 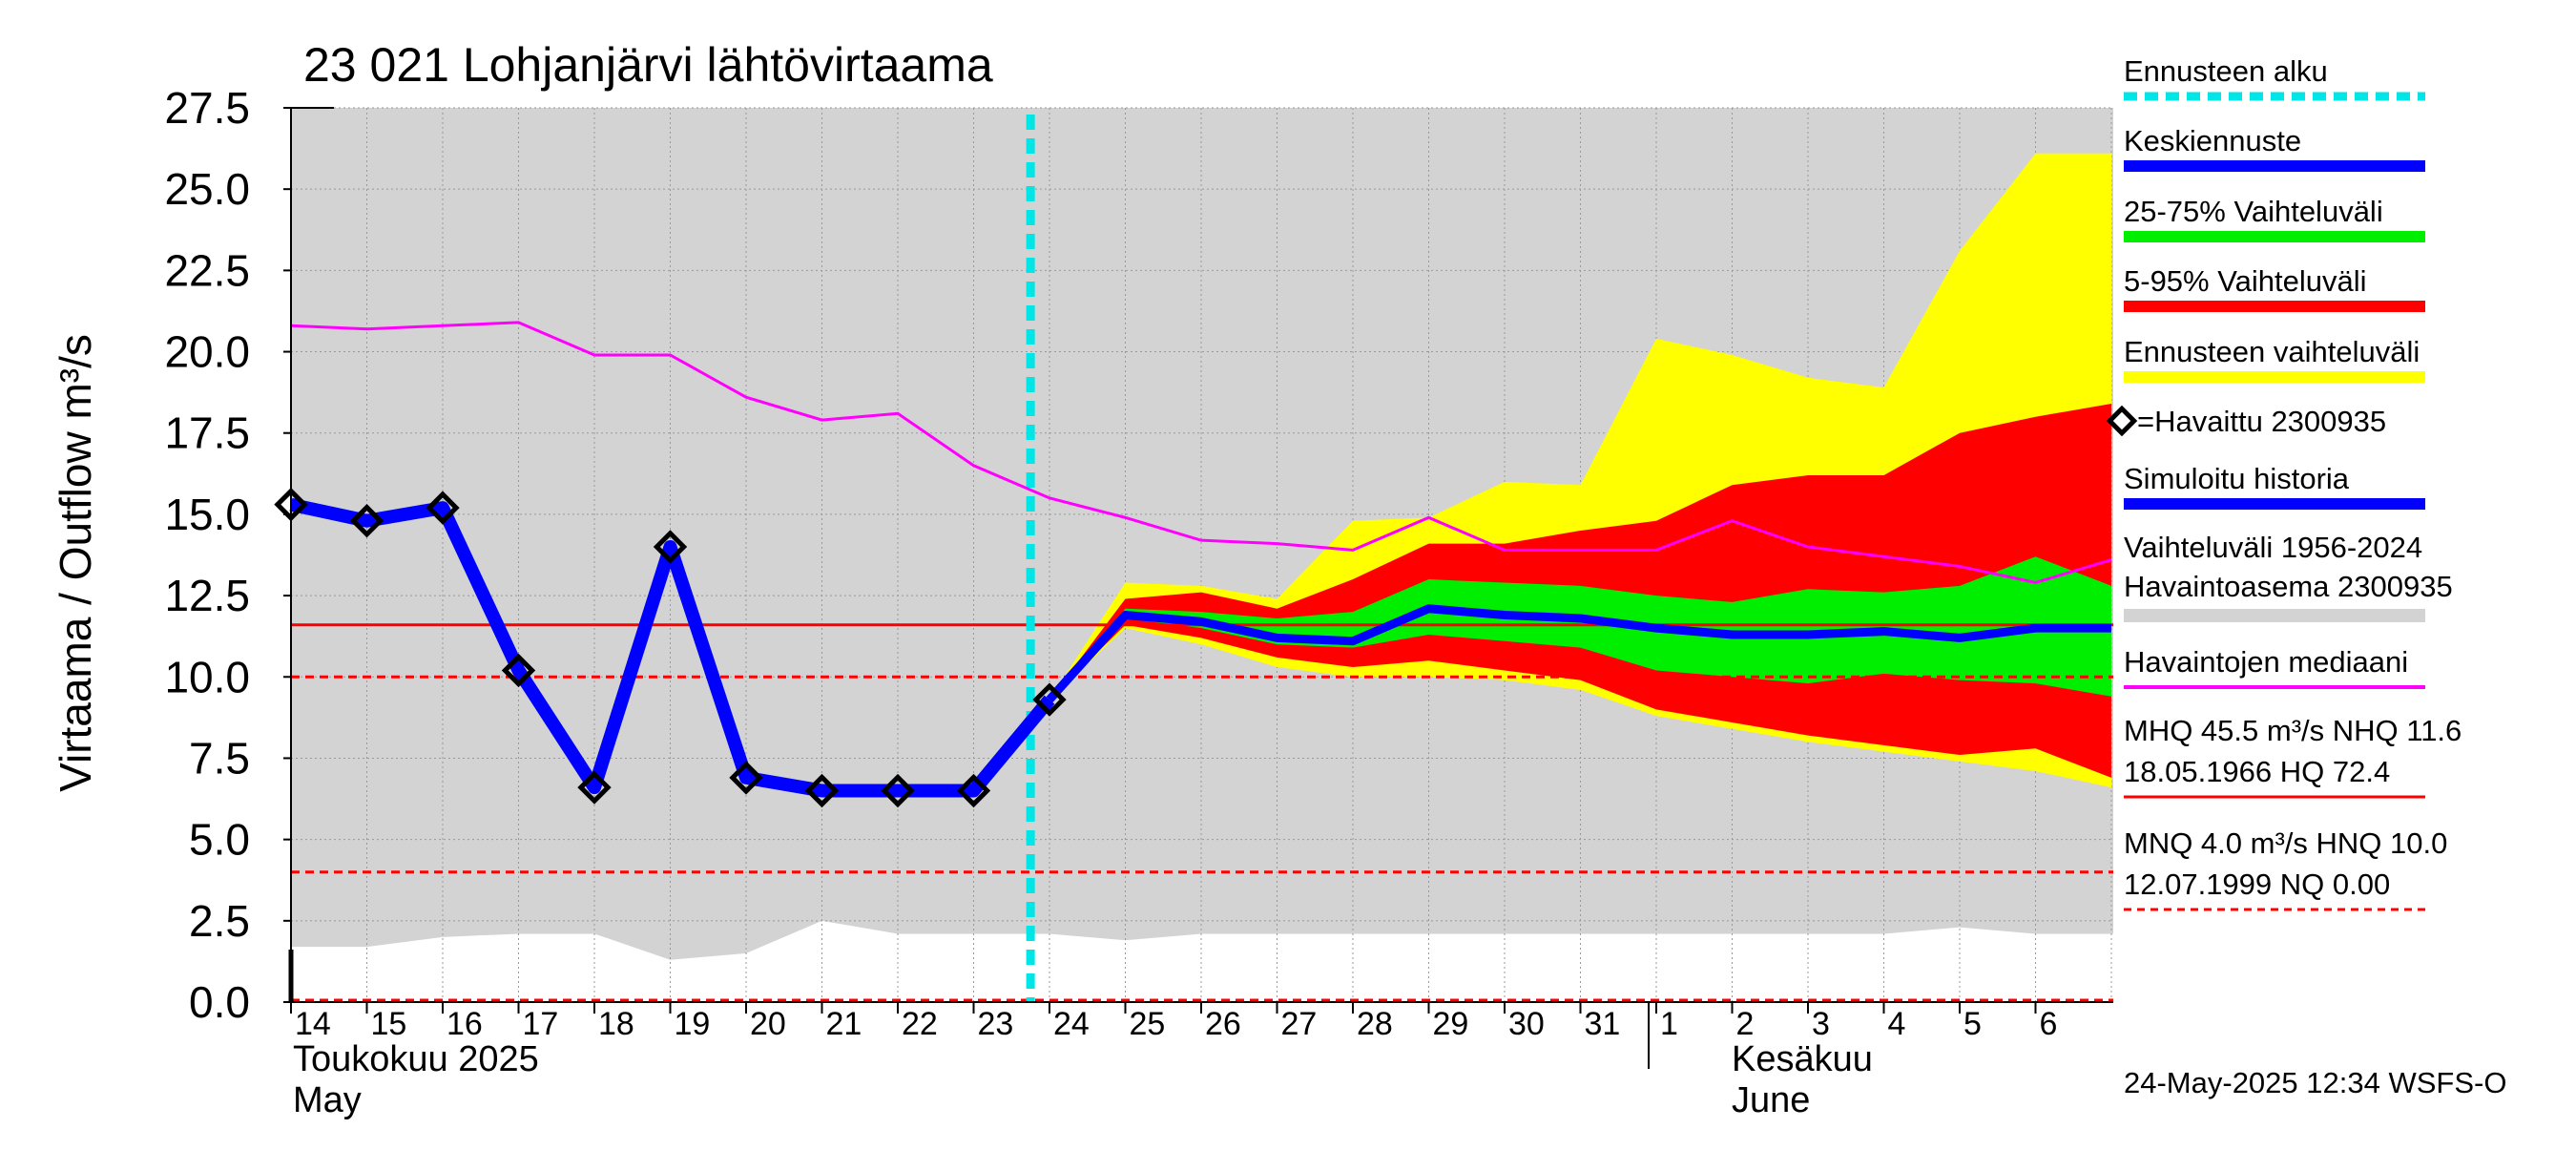 I want to click on x-tick-label: 27, so click(x=1299, y=1024).